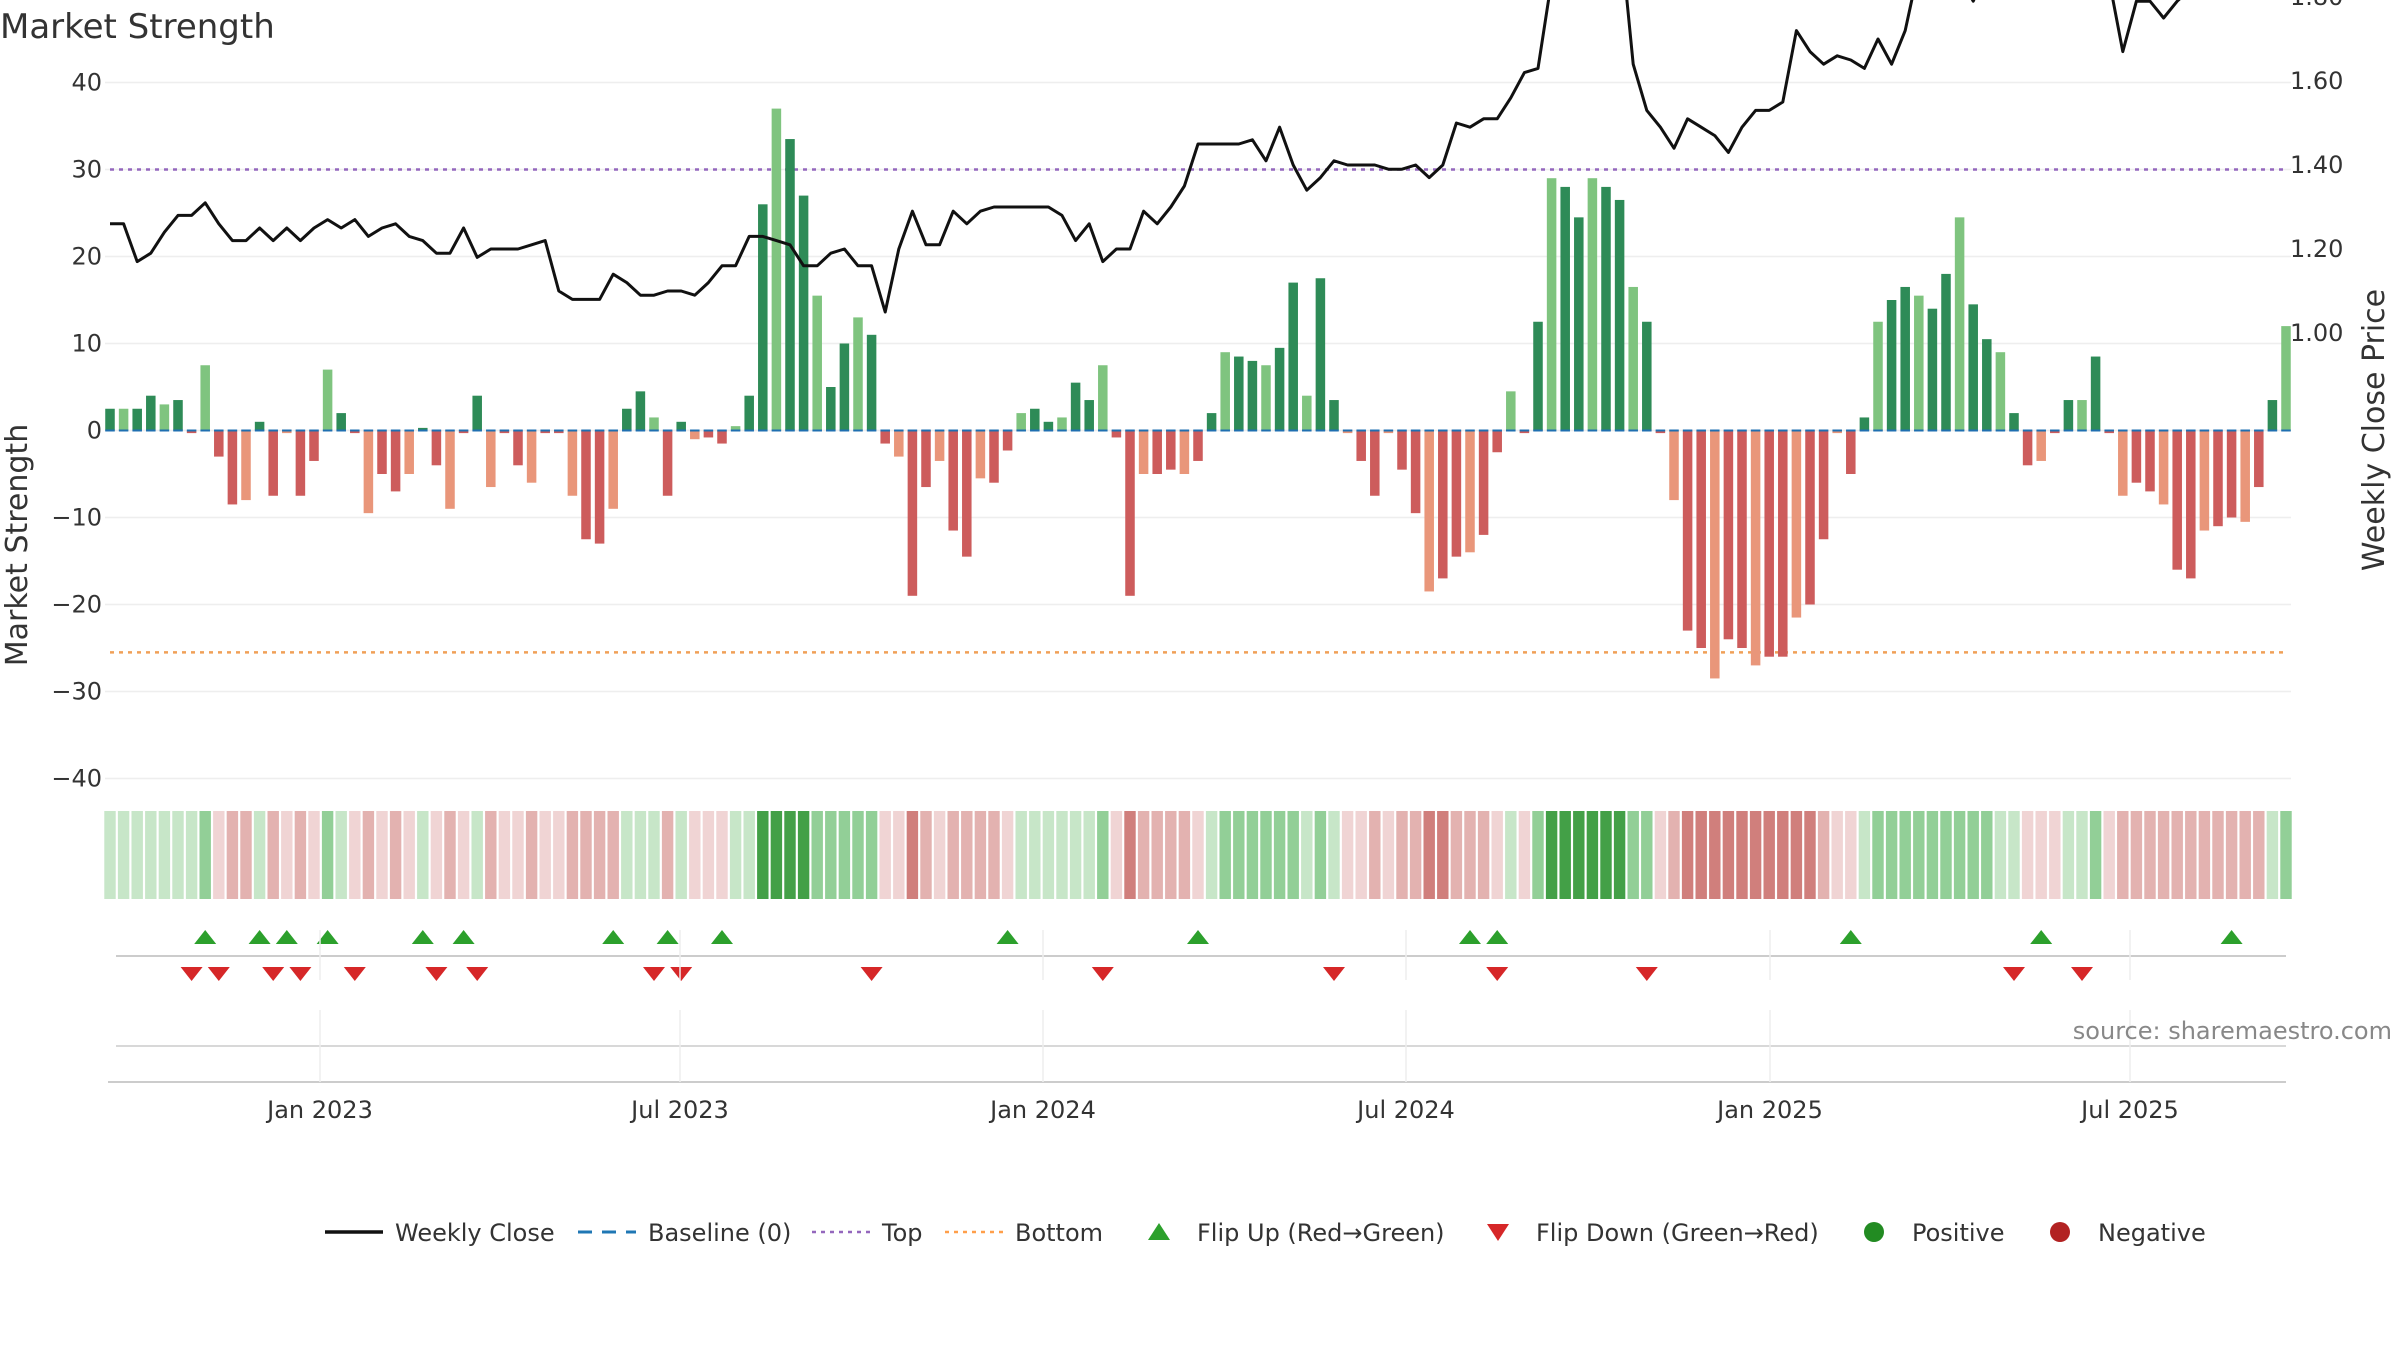  Describe the element at coordinates (1653, 1233) in the screenshot. I see `legend-item: Flip Down (Green→Red)` at that location.